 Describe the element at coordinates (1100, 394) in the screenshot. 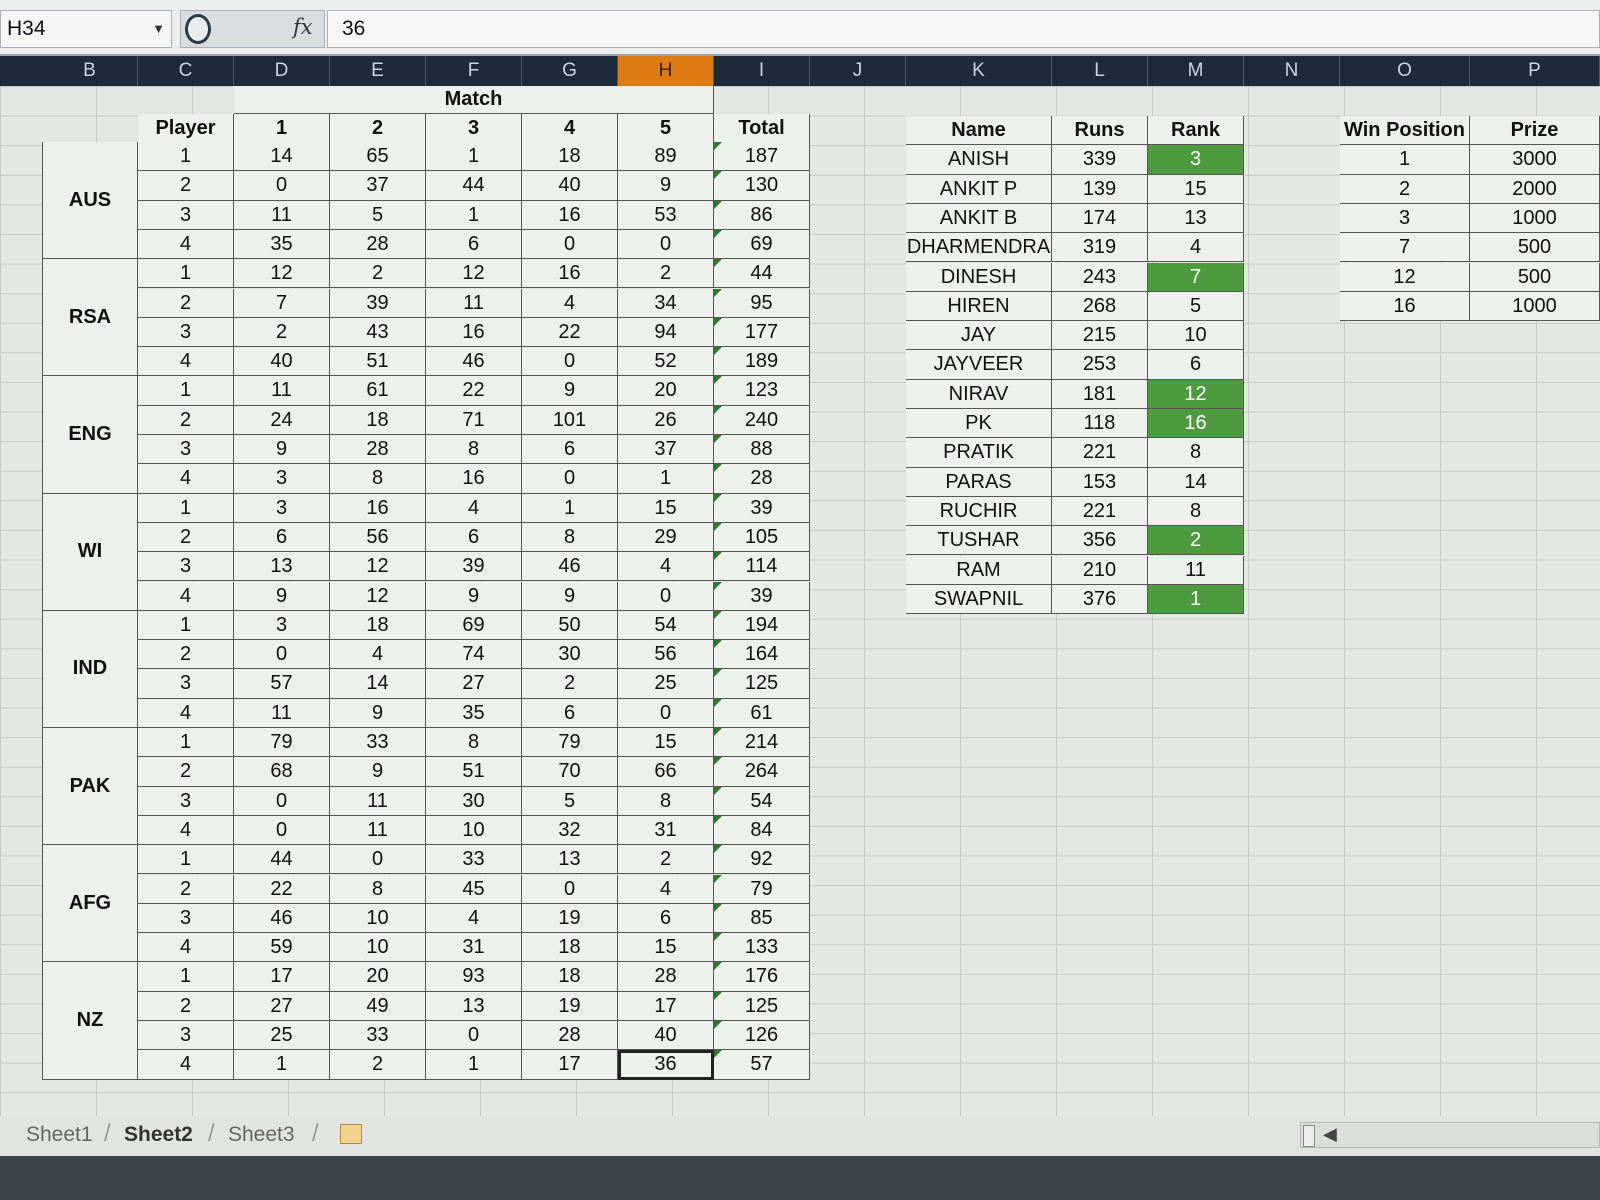

I see `player-runs-cell: 181` at that location.